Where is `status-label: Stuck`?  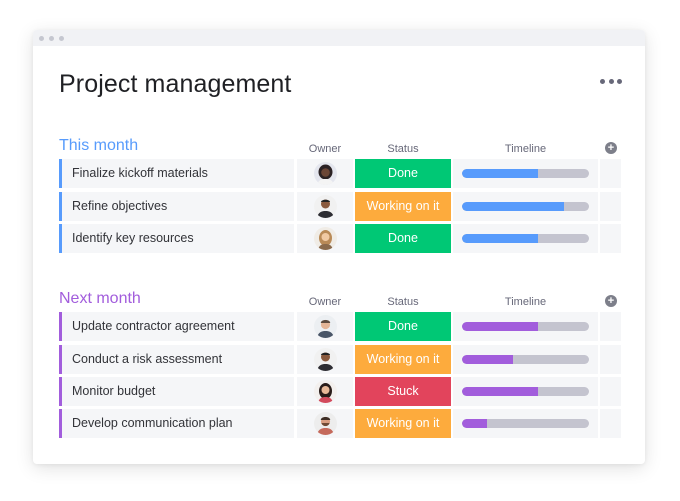
status-label: Stuck is located at coordinates (403, 391).